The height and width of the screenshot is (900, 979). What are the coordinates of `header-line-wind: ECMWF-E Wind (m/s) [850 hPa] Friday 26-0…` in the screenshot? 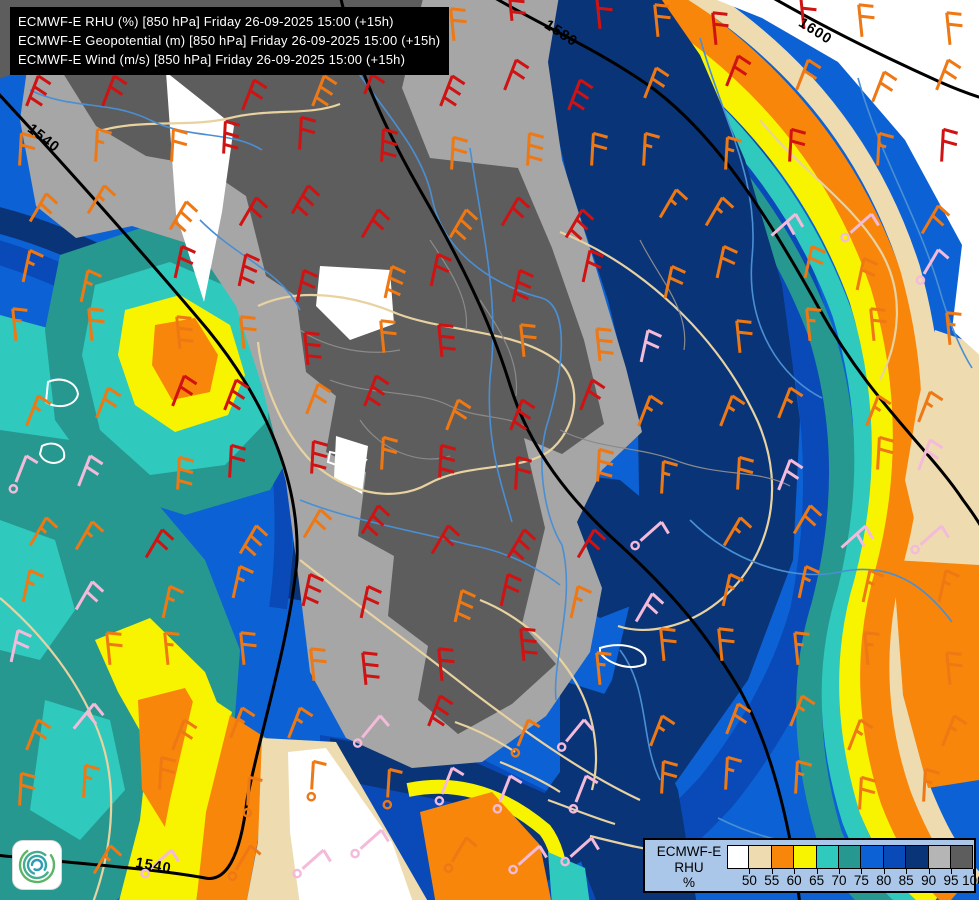 It's located at (212, 59).